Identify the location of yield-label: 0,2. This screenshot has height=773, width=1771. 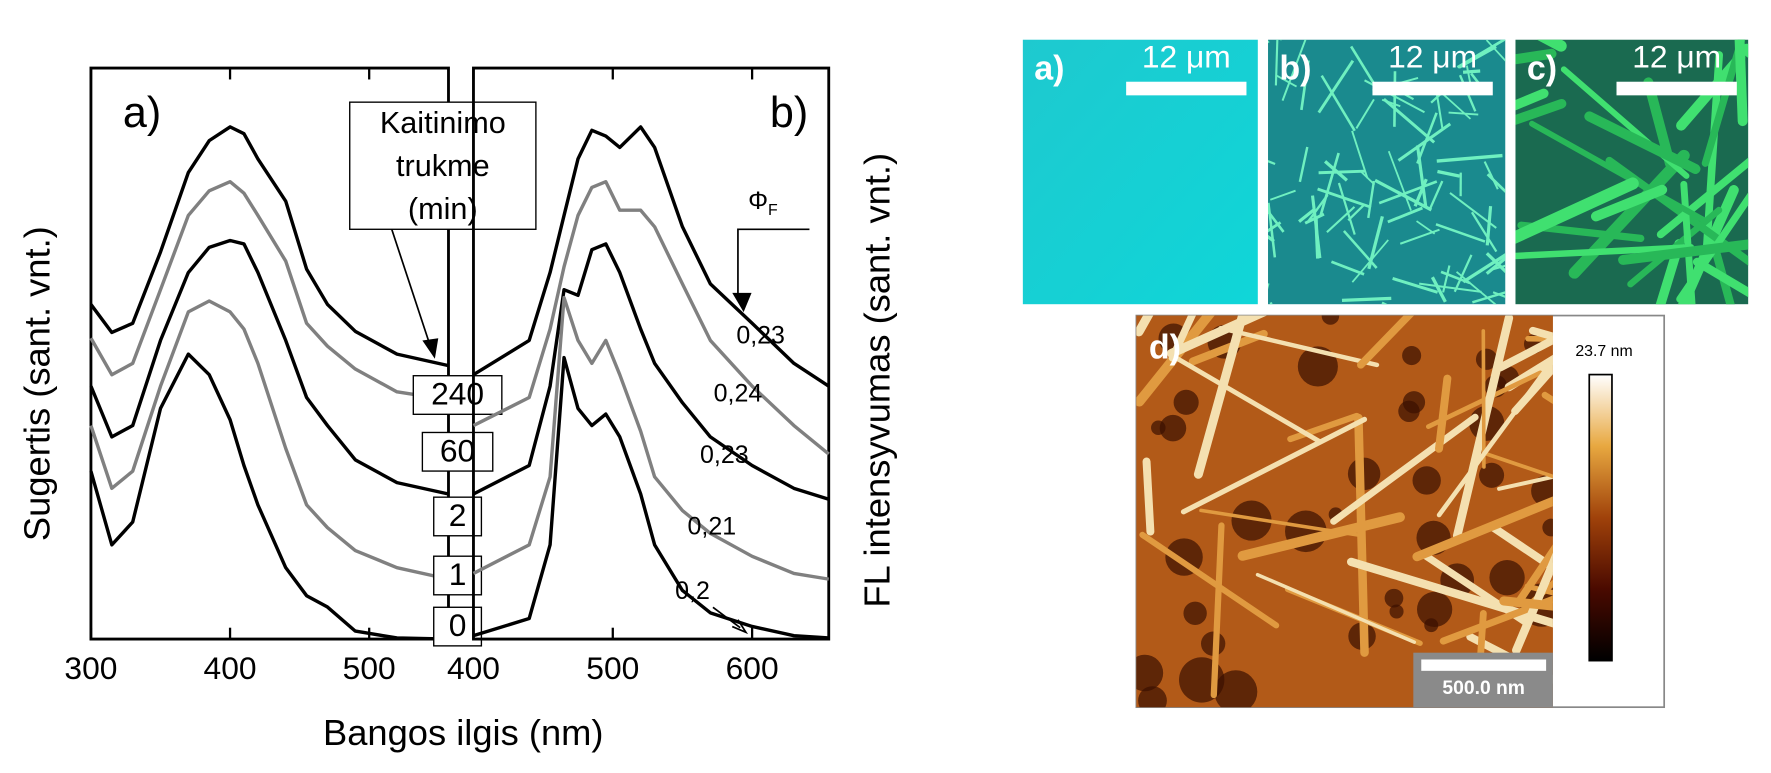
(692, 591).